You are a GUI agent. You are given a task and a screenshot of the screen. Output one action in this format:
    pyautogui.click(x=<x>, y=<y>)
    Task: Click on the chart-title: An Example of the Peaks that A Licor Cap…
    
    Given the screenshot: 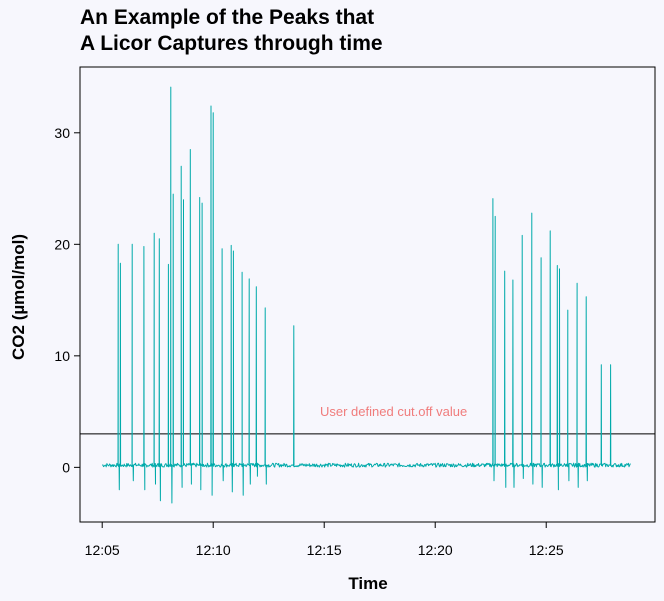 What is the action you would take?
    pyautogui.click(x=231, y=31)
    